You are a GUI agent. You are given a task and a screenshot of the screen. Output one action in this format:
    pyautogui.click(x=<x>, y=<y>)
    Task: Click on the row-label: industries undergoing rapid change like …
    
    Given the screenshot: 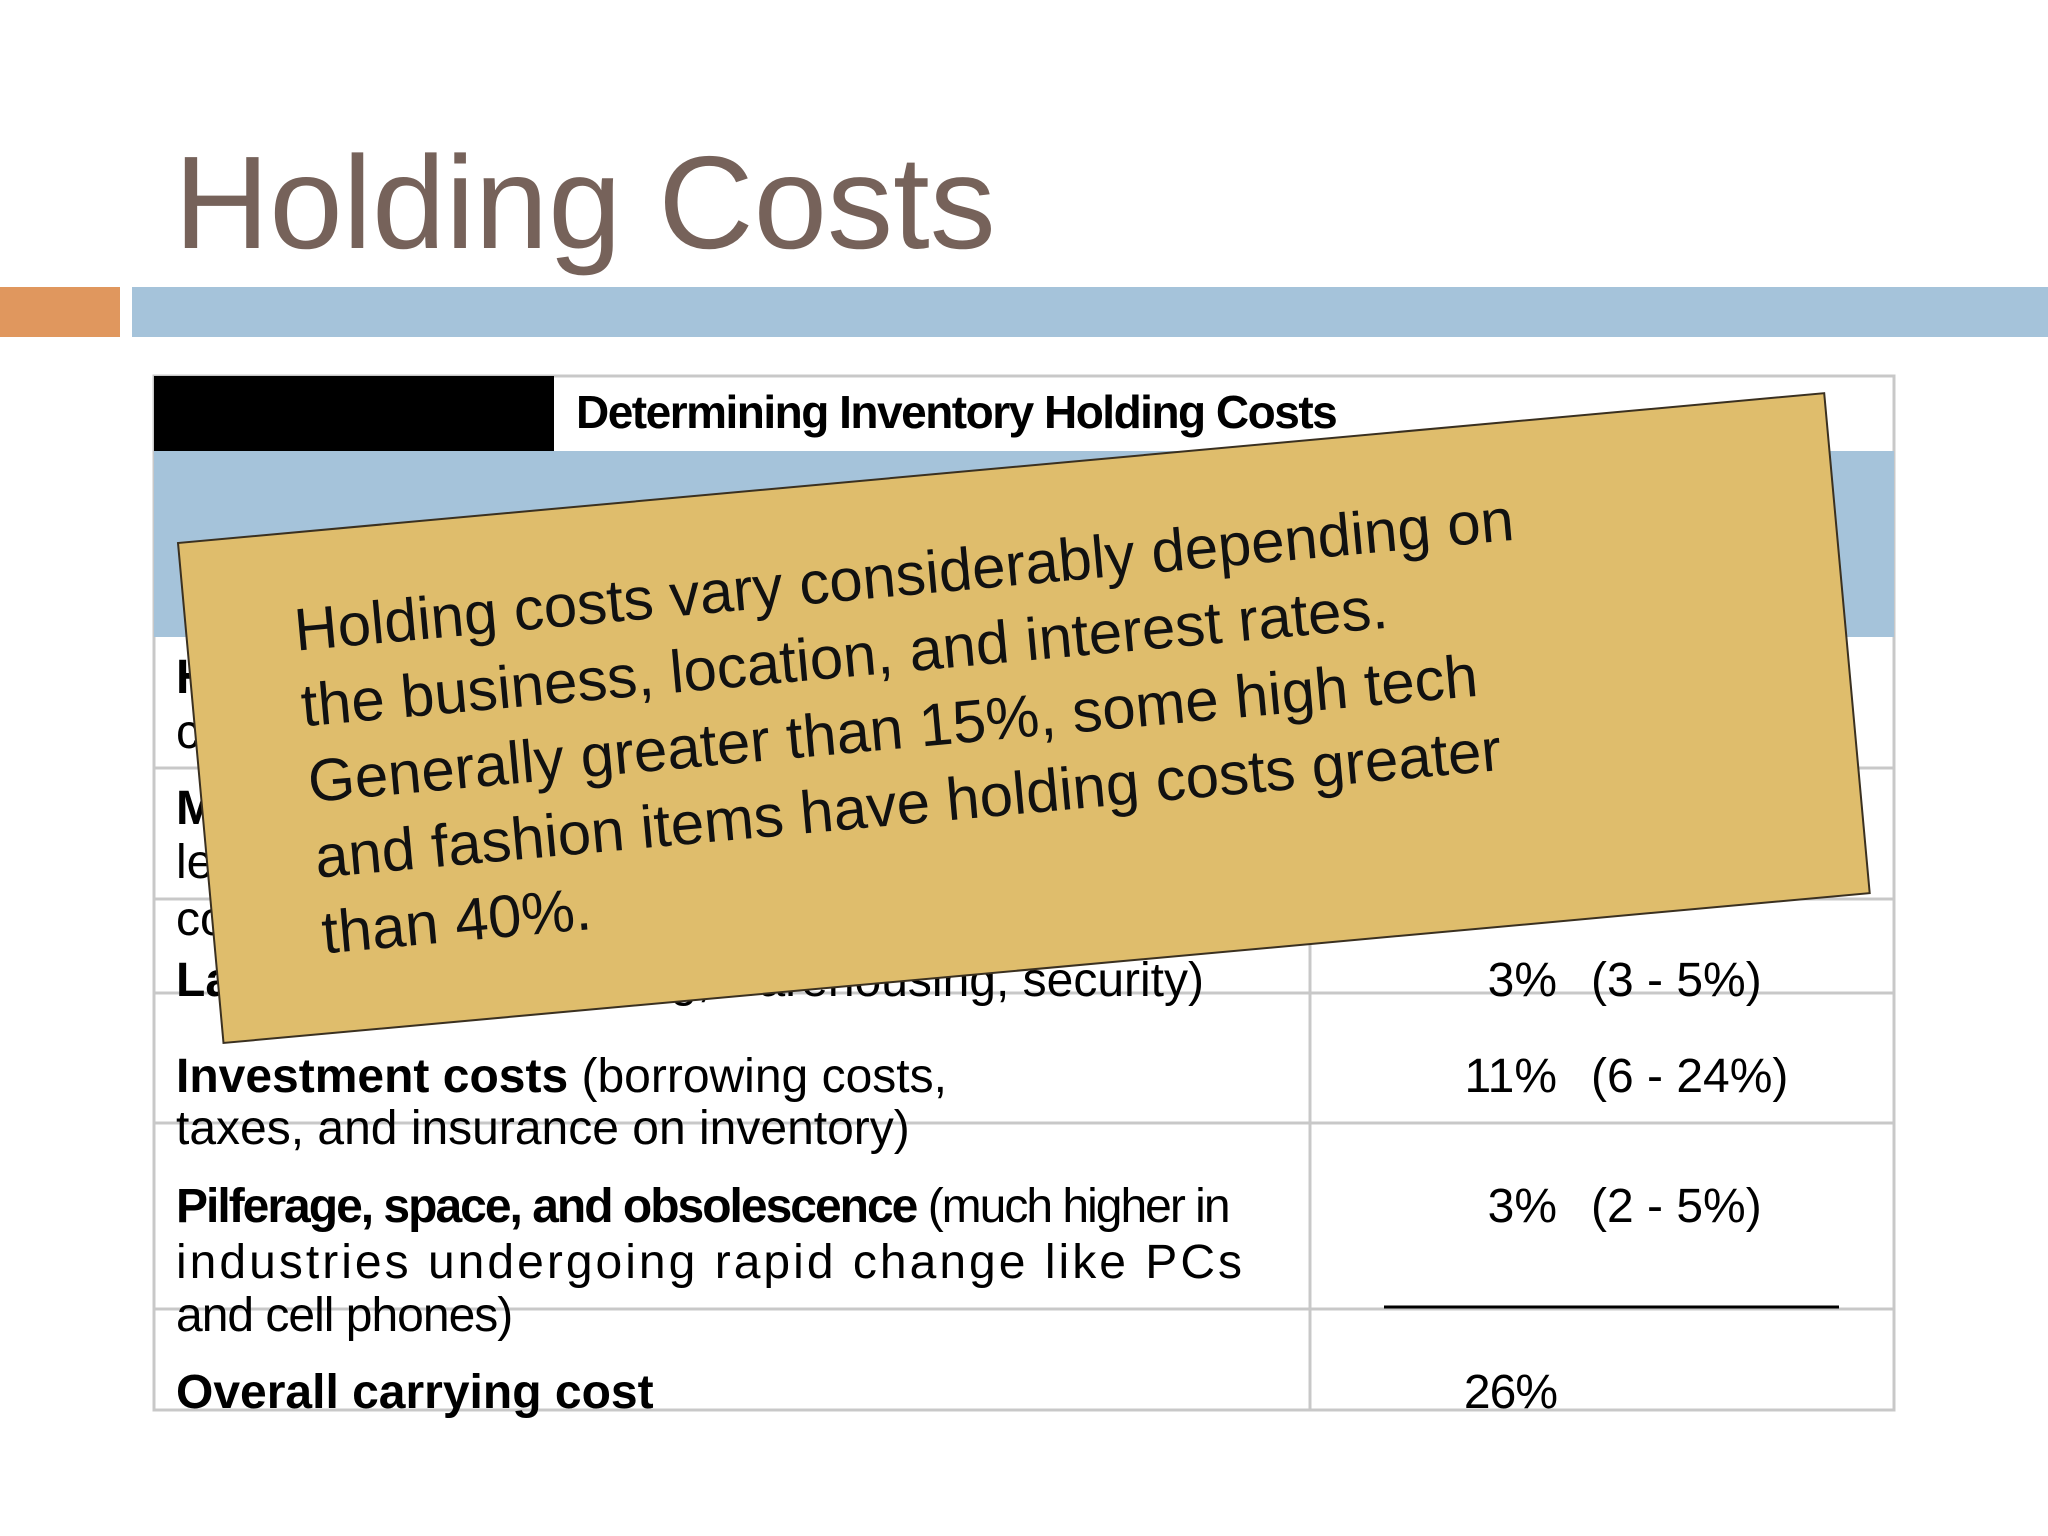 What is the action you would take?
    pyautogui.click(x=709, y=1262)
    